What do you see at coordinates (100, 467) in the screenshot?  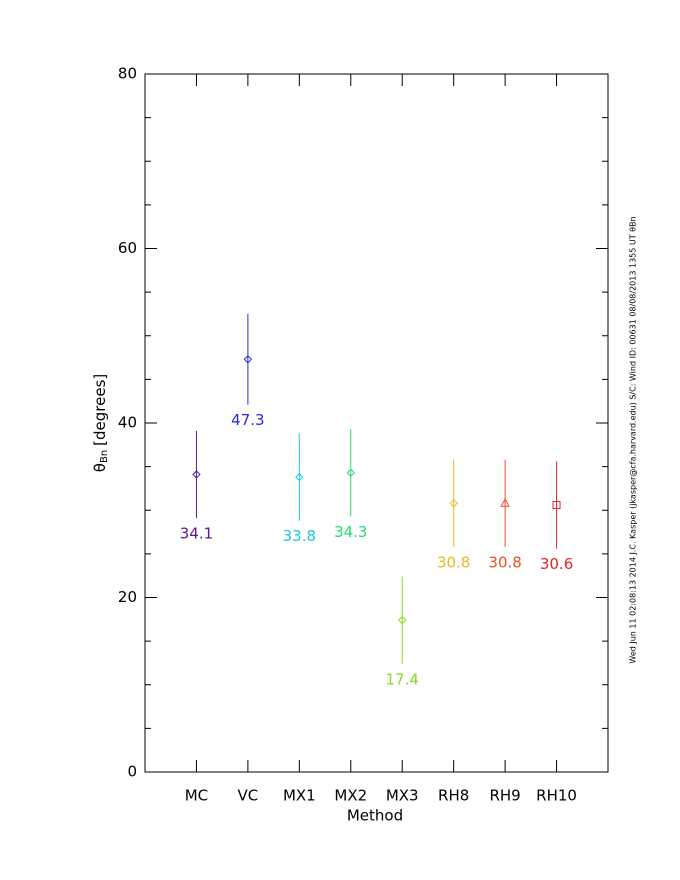 I see `y-label-symbol: θ` at bounding box center [100, 467].